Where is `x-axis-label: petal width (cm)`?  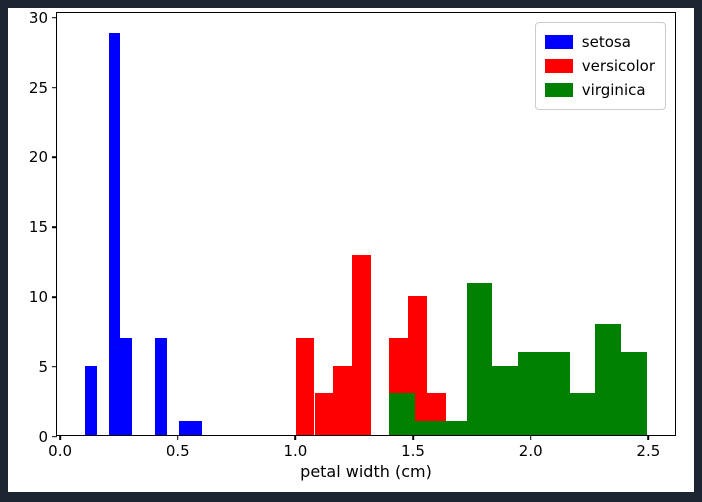
x-axis-label: petal width (cm) is located at coordinates (366, 471).